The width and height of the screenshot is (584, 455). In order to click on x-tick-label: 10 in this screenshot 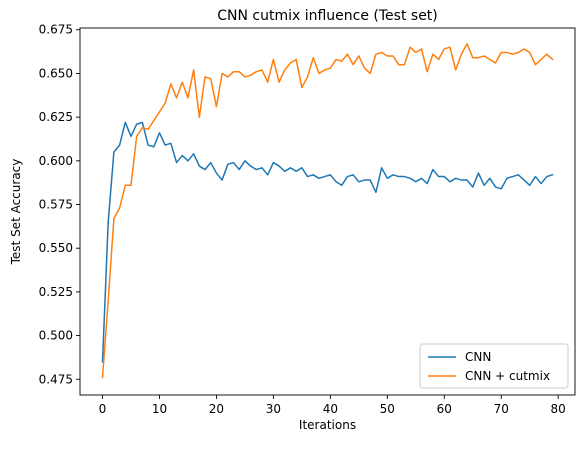, I will do `click(159, 409)`.